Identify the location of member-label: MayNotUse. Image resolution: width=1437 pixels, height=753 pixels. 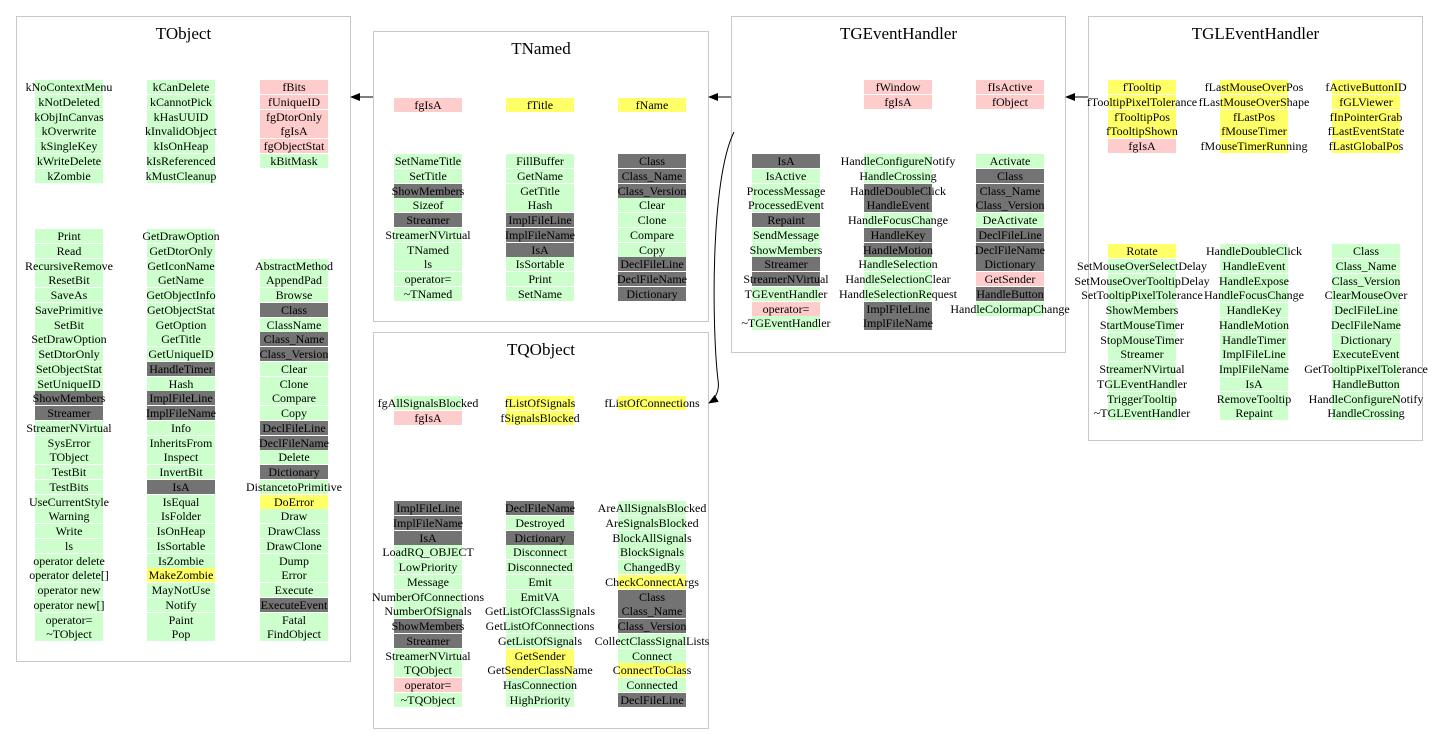
(181, 590).